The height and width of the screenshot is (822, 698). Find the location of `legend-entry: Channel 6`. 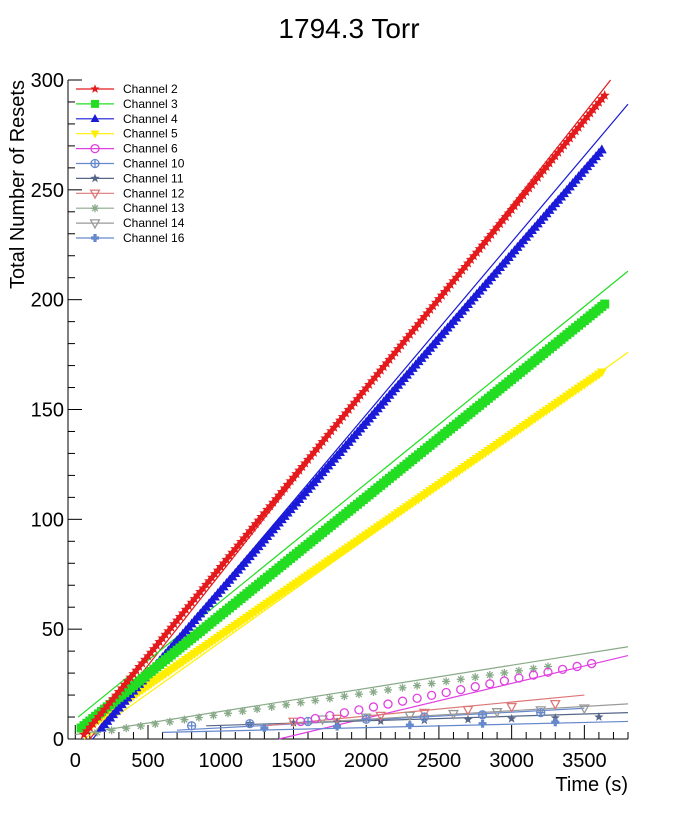

legend-entry: Channel 6 is located at coordinates (127, 149).